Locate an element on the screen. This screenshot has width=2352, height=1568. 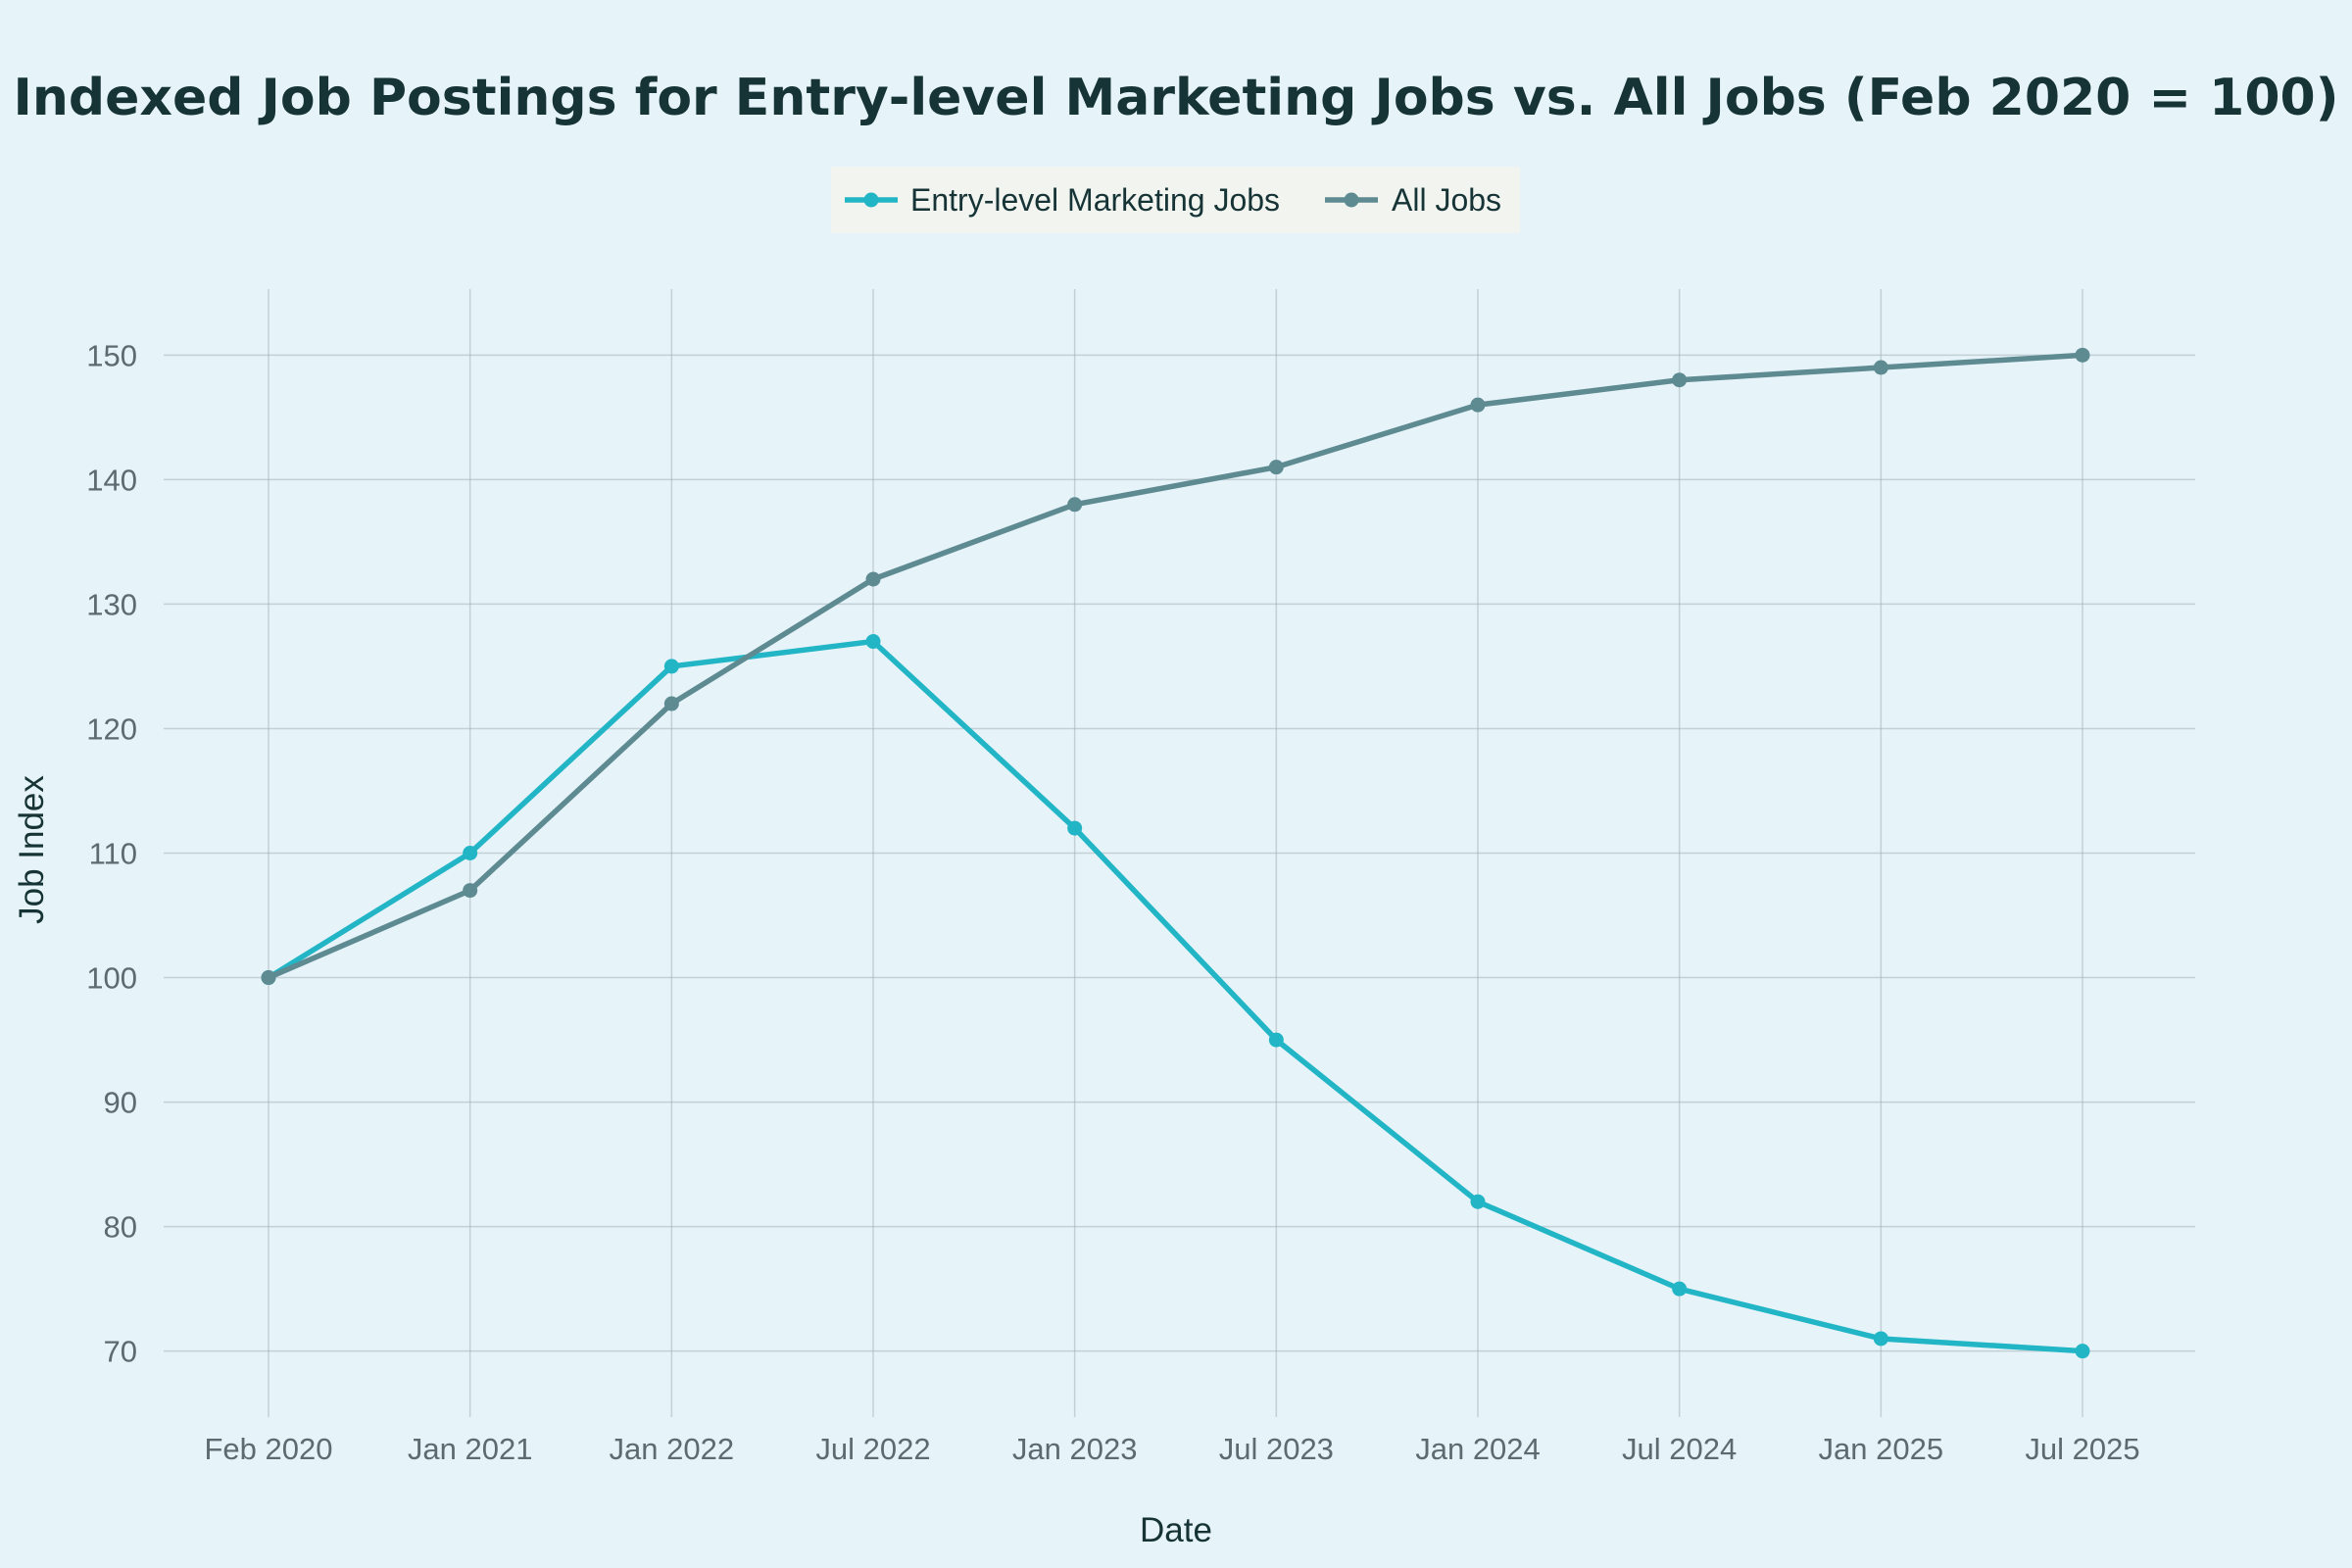
y-tick-label: 110 is located at coordinates (113, 854).